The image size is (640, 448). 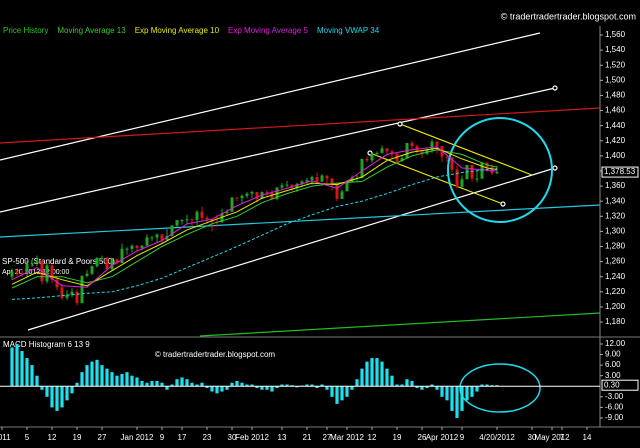 I want to click on chart-title: SP-500 (Standard & Poors 500), so click(x=58, y=261).